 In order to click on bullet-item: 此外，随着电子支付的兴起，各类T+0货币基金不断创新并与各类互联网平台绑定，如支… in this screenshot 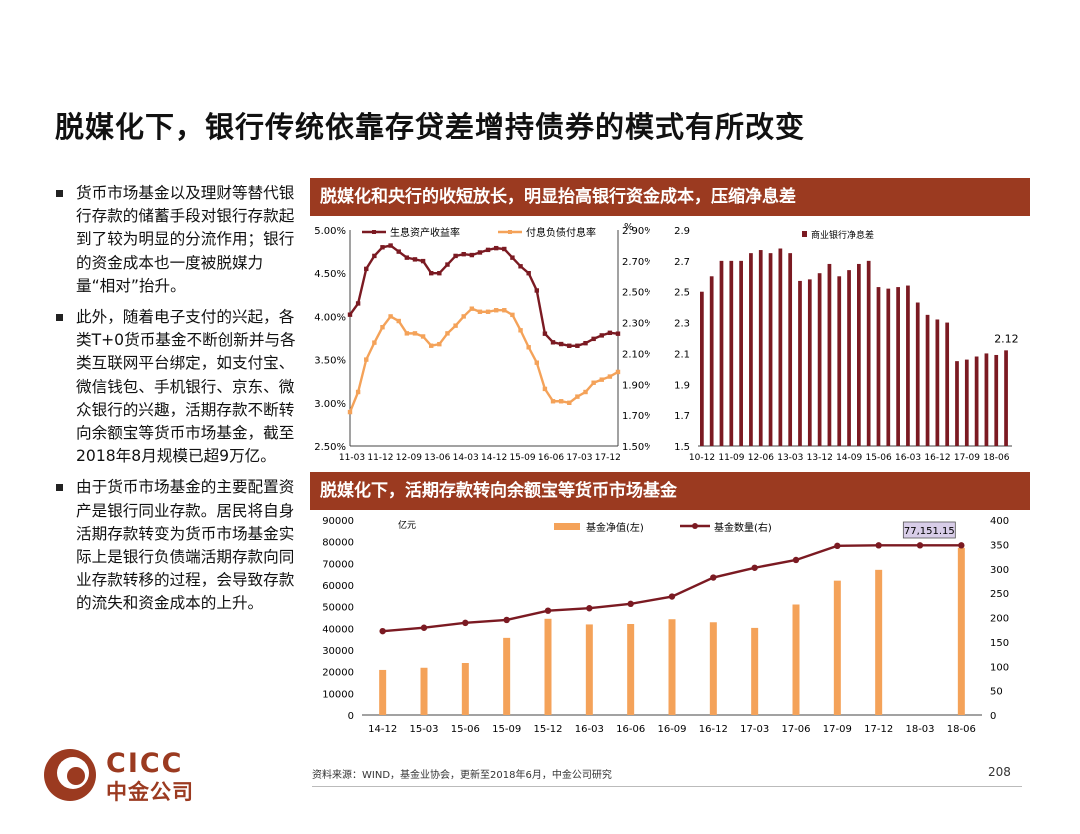, I will do `click(174, 387)`.